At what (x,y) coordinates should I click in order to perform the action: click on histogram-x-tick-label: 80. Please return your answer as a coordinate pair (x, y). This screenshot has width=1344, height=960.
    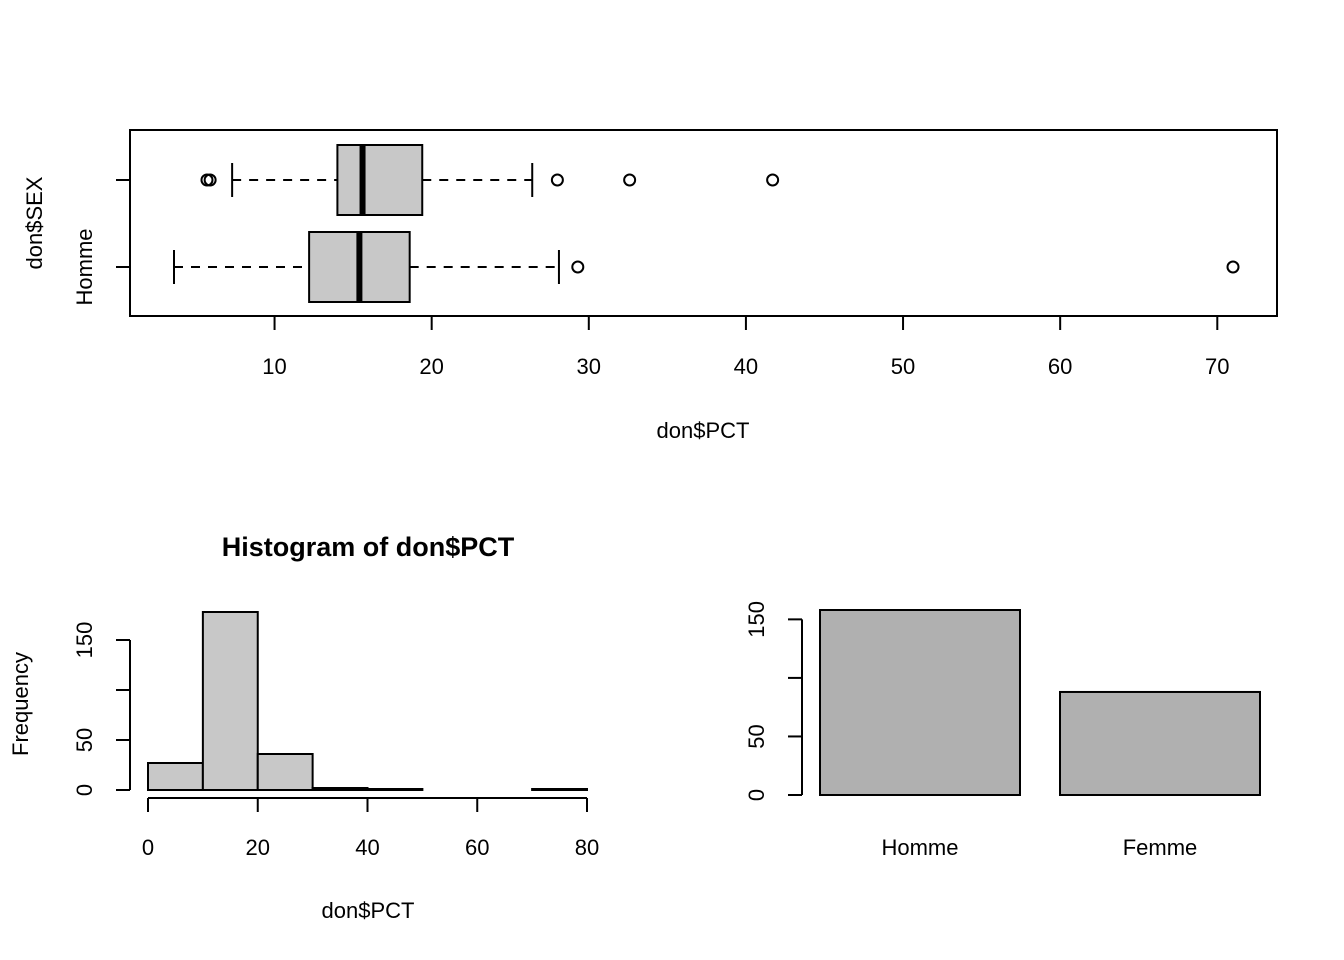
    Looking at the image, I should click on (587, 847).